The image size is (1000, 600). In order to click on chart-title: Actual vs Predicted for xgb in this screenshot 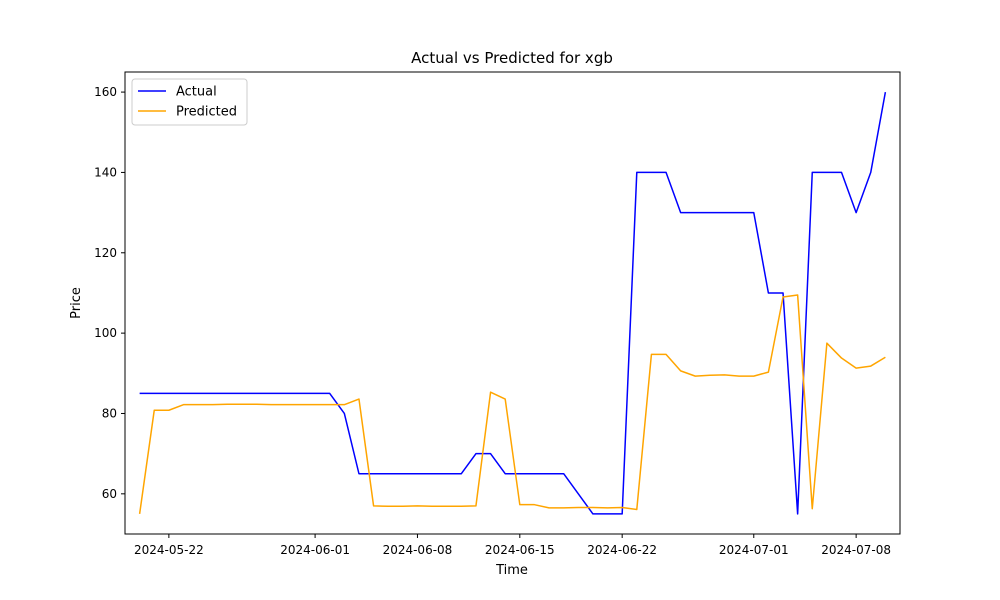, I will do `click(512, 58)`.